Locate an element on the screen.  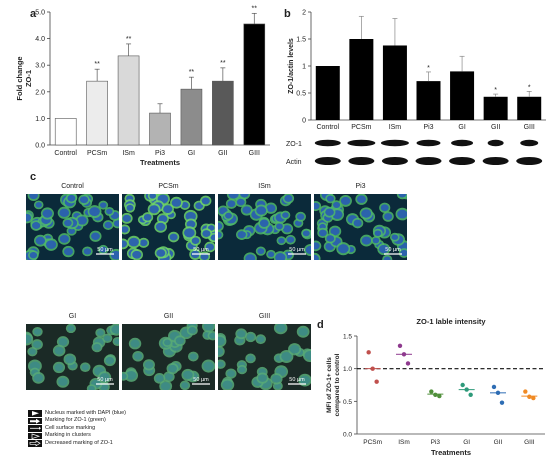
thick-arrow-icon-glyph is located at coordinates (35, 421).